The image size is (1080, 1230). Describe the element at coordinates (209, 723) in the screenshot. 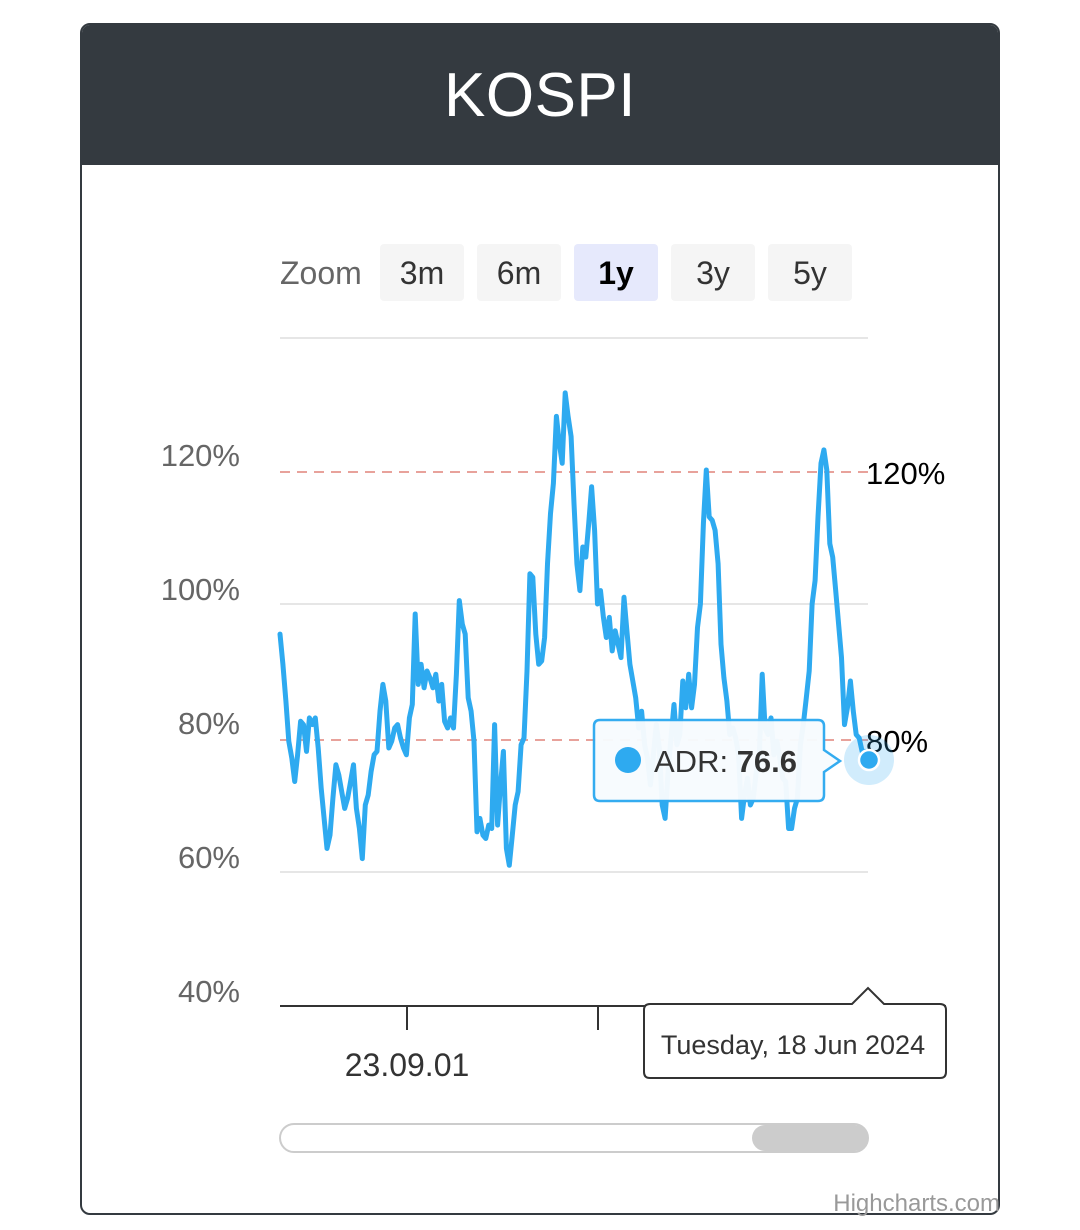

I see `y-axis-tick-label: 80%` at that location.